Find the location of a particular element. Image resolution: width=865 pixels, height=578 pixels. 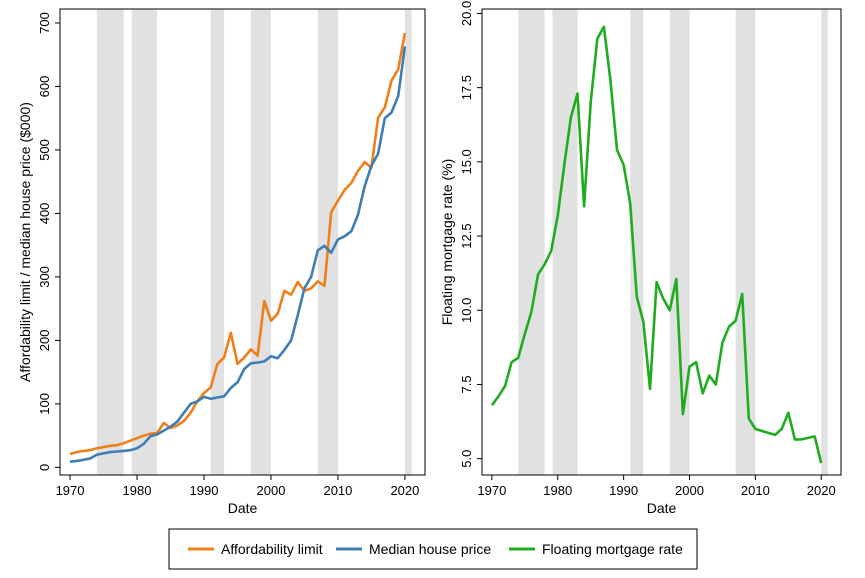

y-tick-label: 100 is located at coordinates (44, 404).